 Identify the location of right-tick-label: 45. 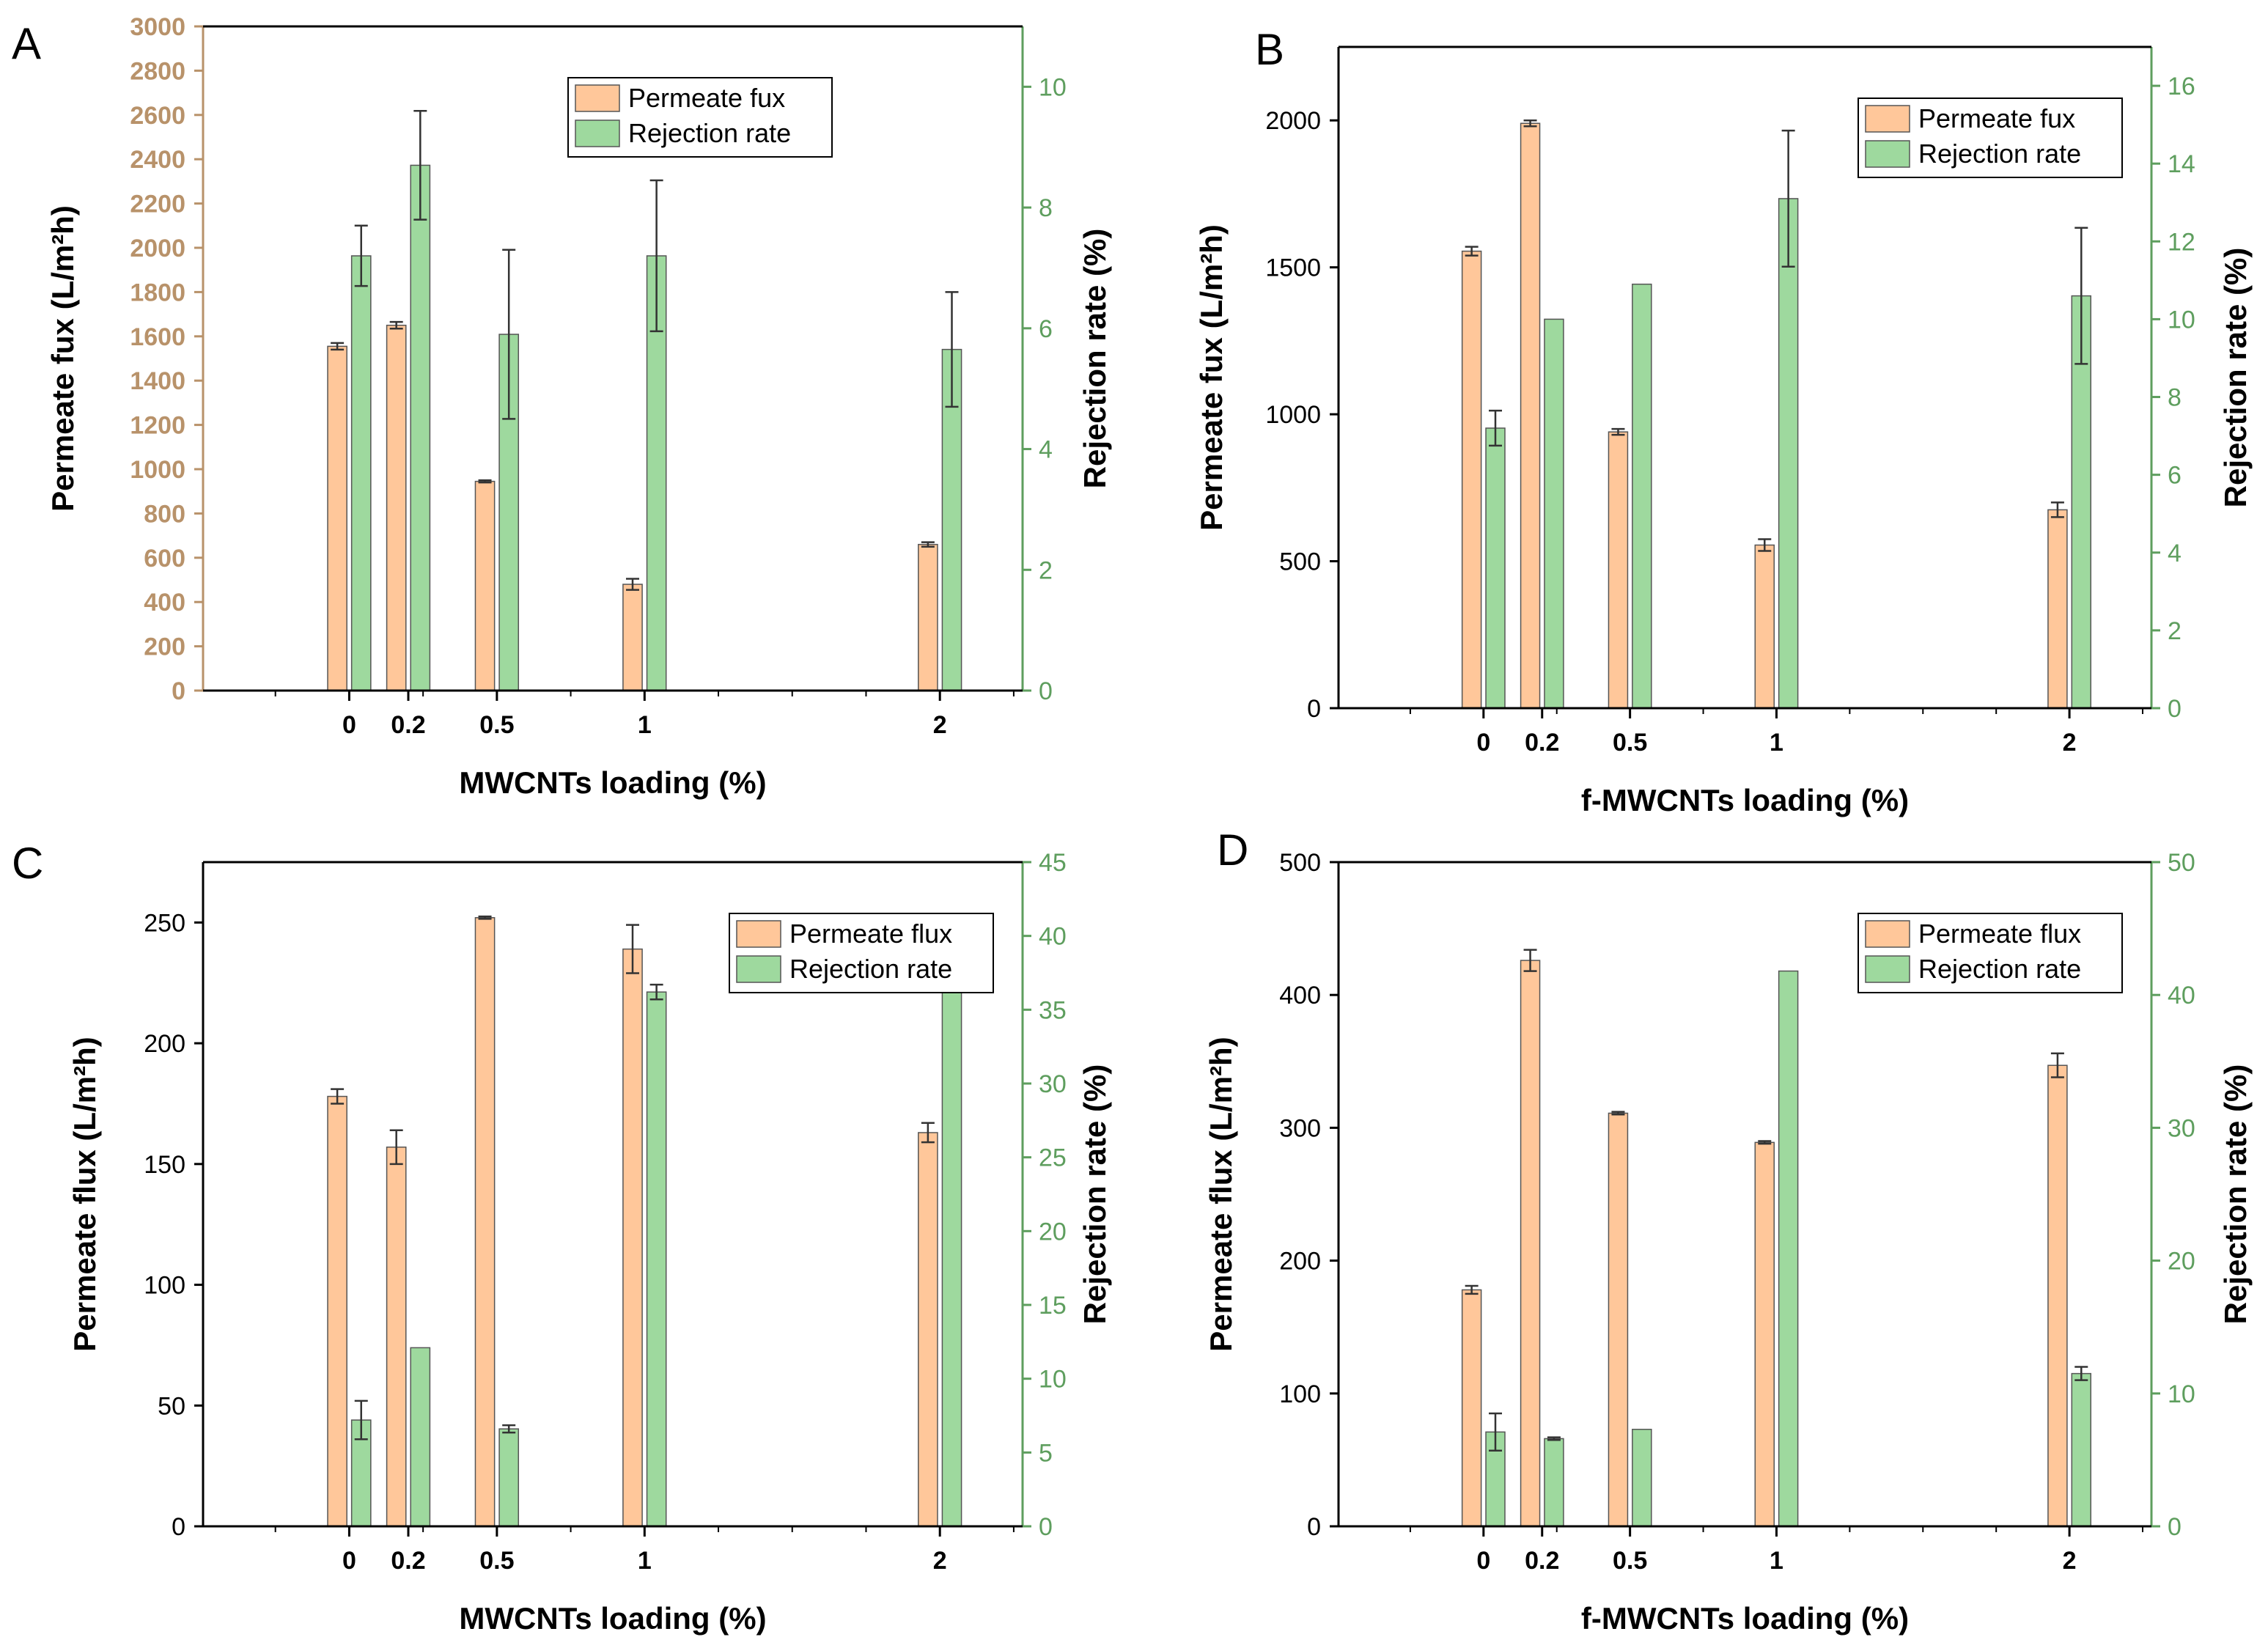
(1053, 863).